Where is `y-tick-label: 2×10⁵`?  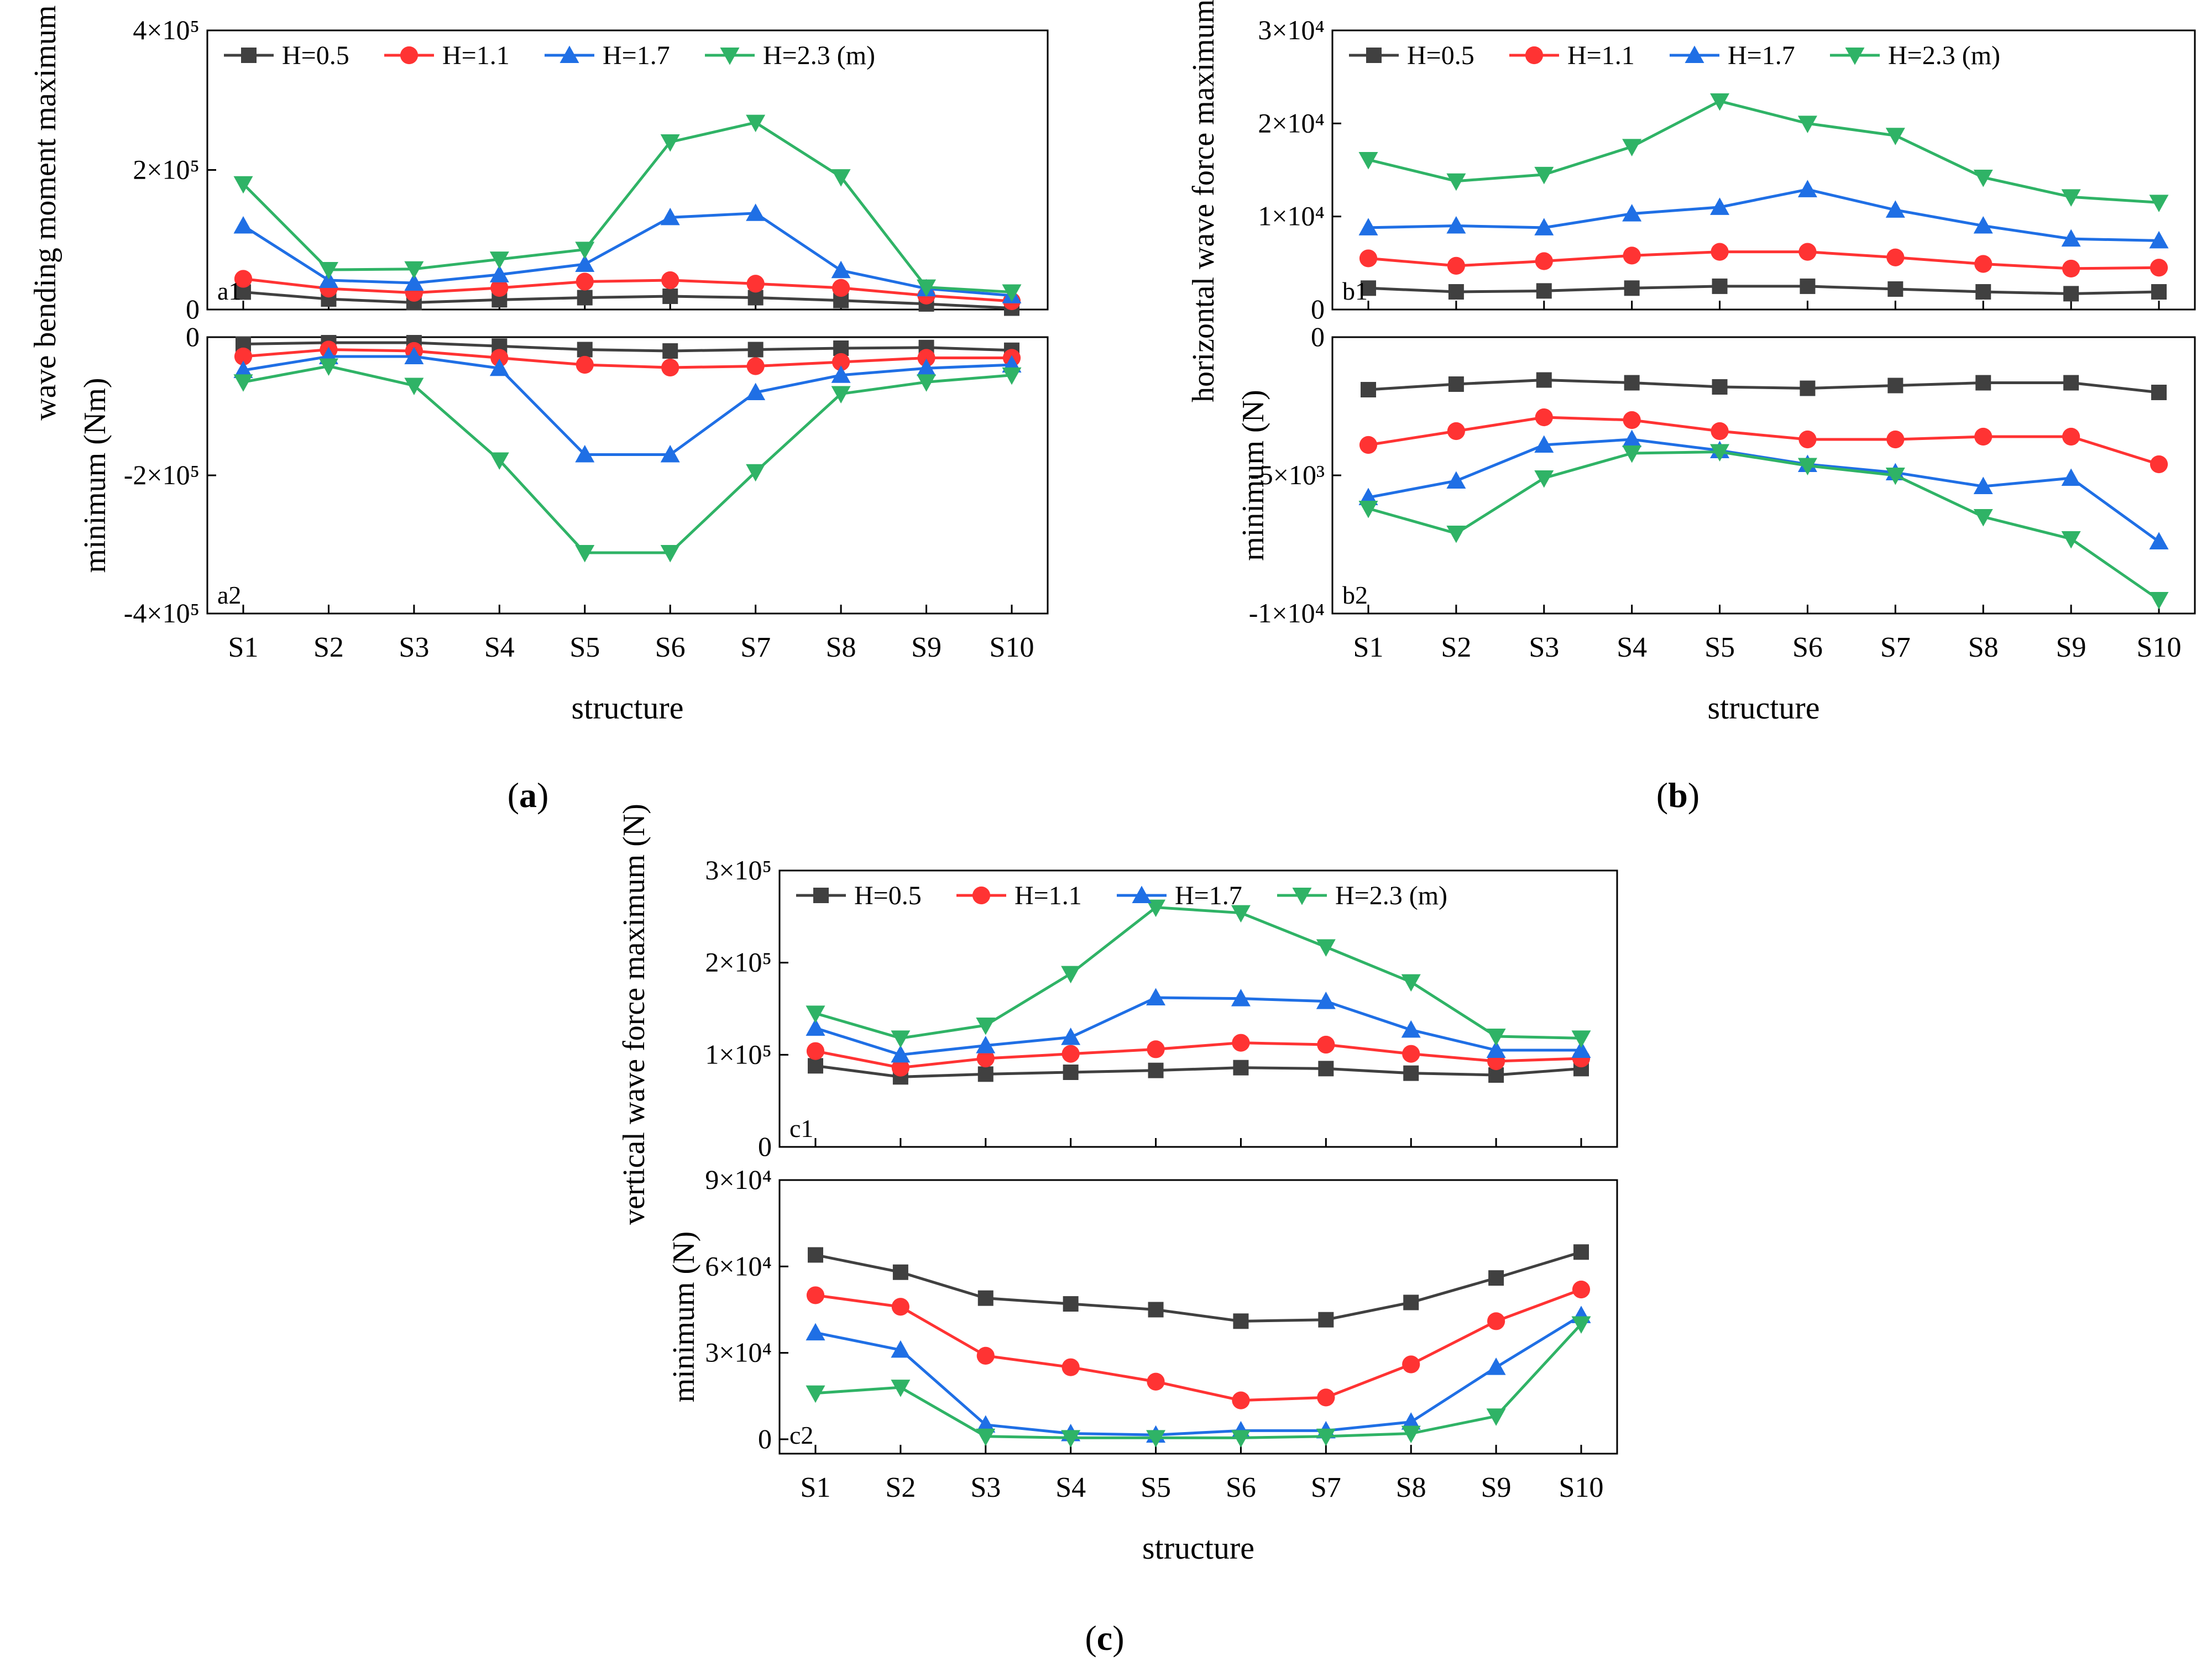 y-tick-label: 2×10⁵ is located at coordinates (738, 962).